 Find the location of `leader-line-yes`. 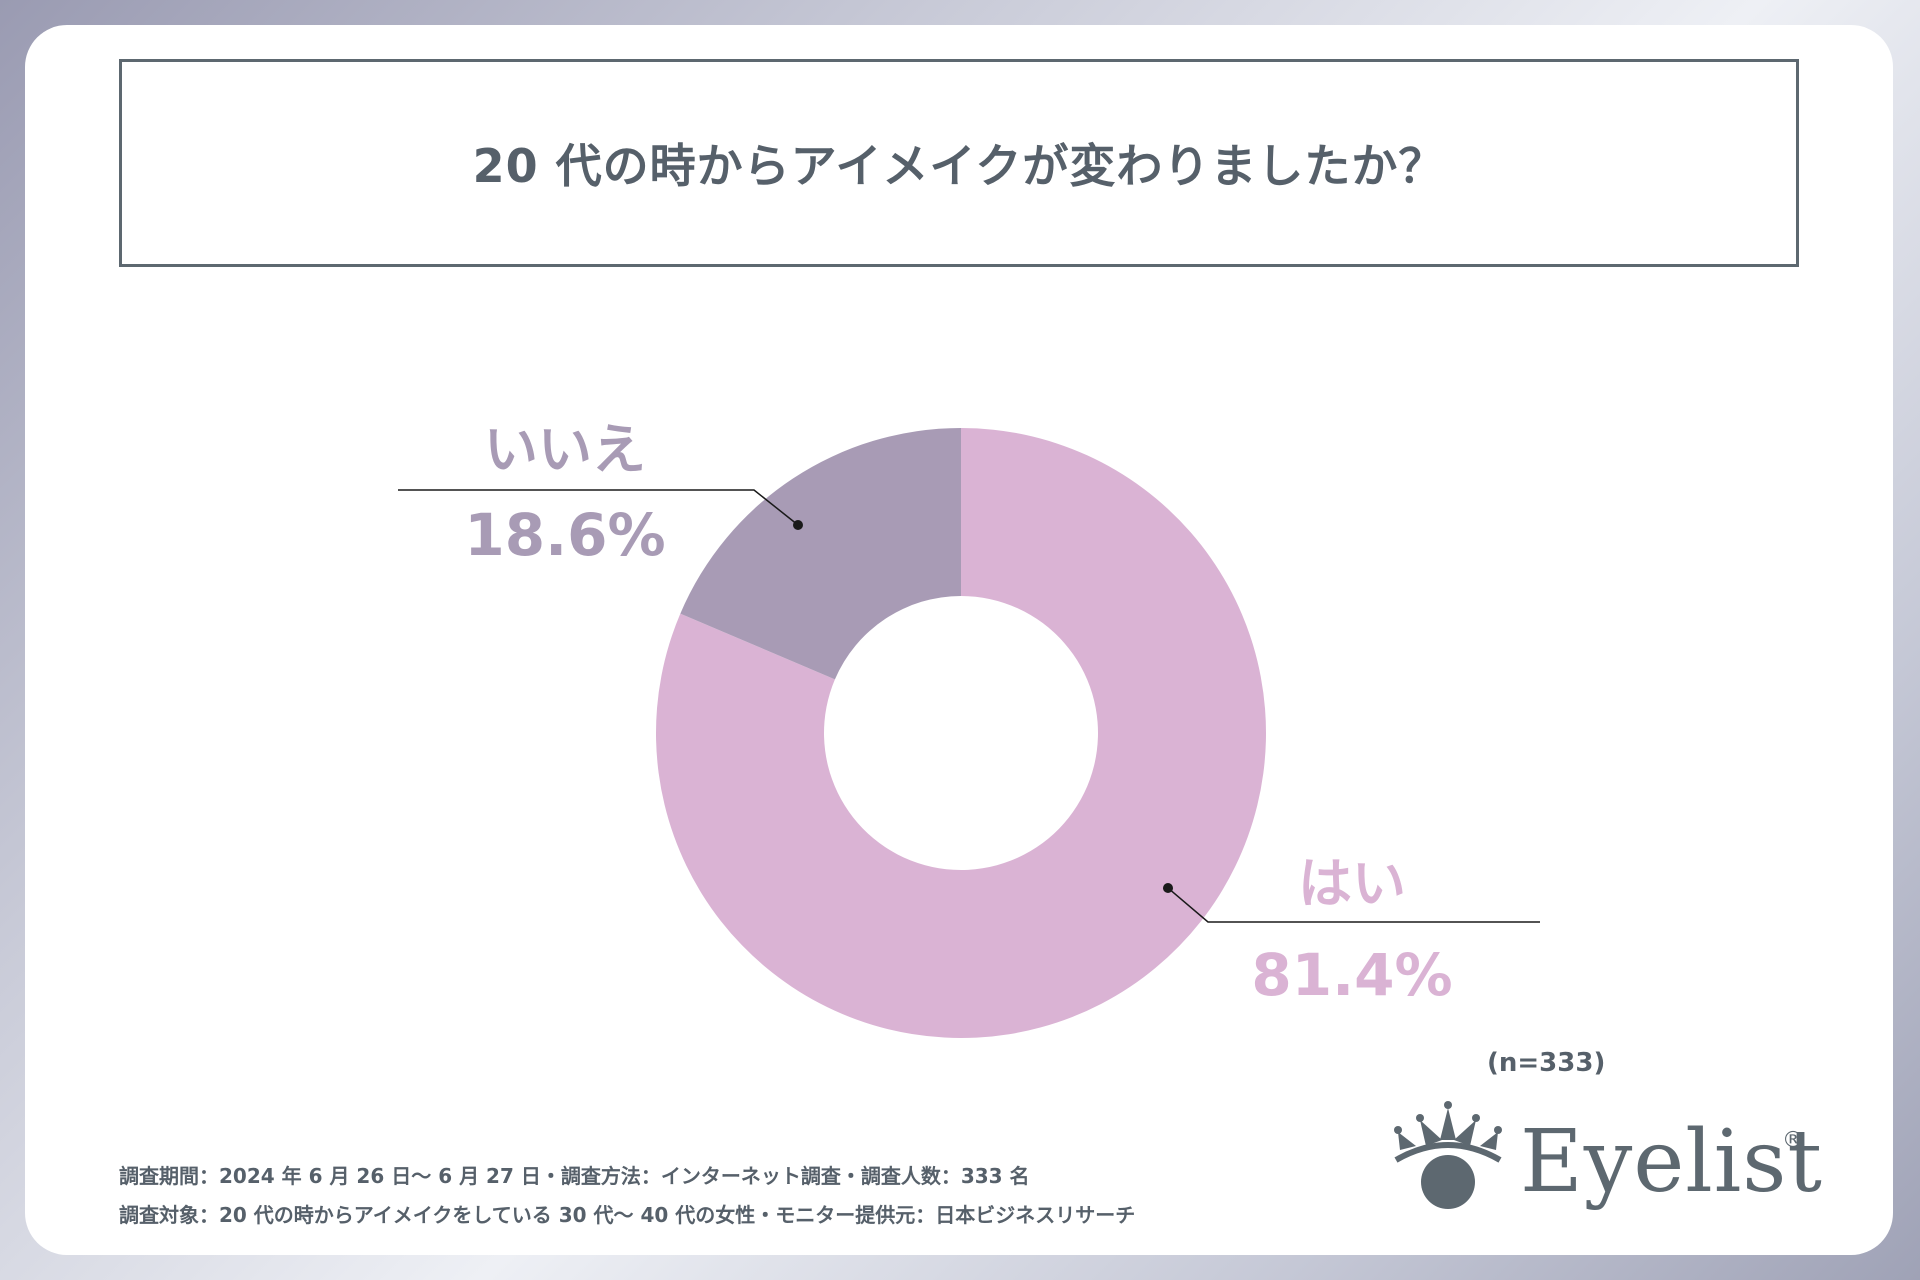

leader-line-yes is located at coordinates (1351, 903).